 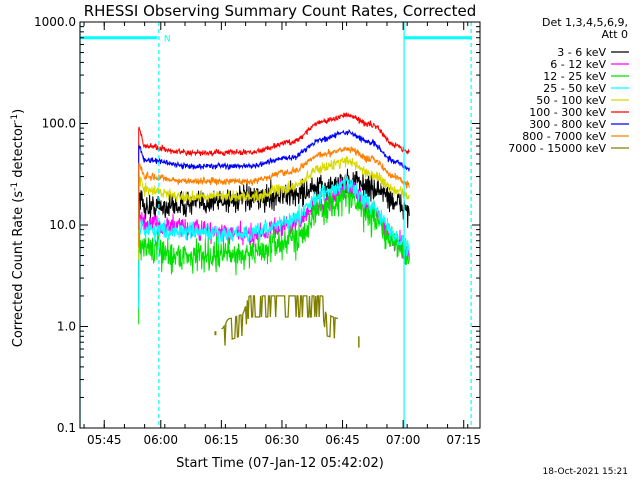 I want to click on series-7000-15000-kev-kev-line, so click(x=279, y=320).